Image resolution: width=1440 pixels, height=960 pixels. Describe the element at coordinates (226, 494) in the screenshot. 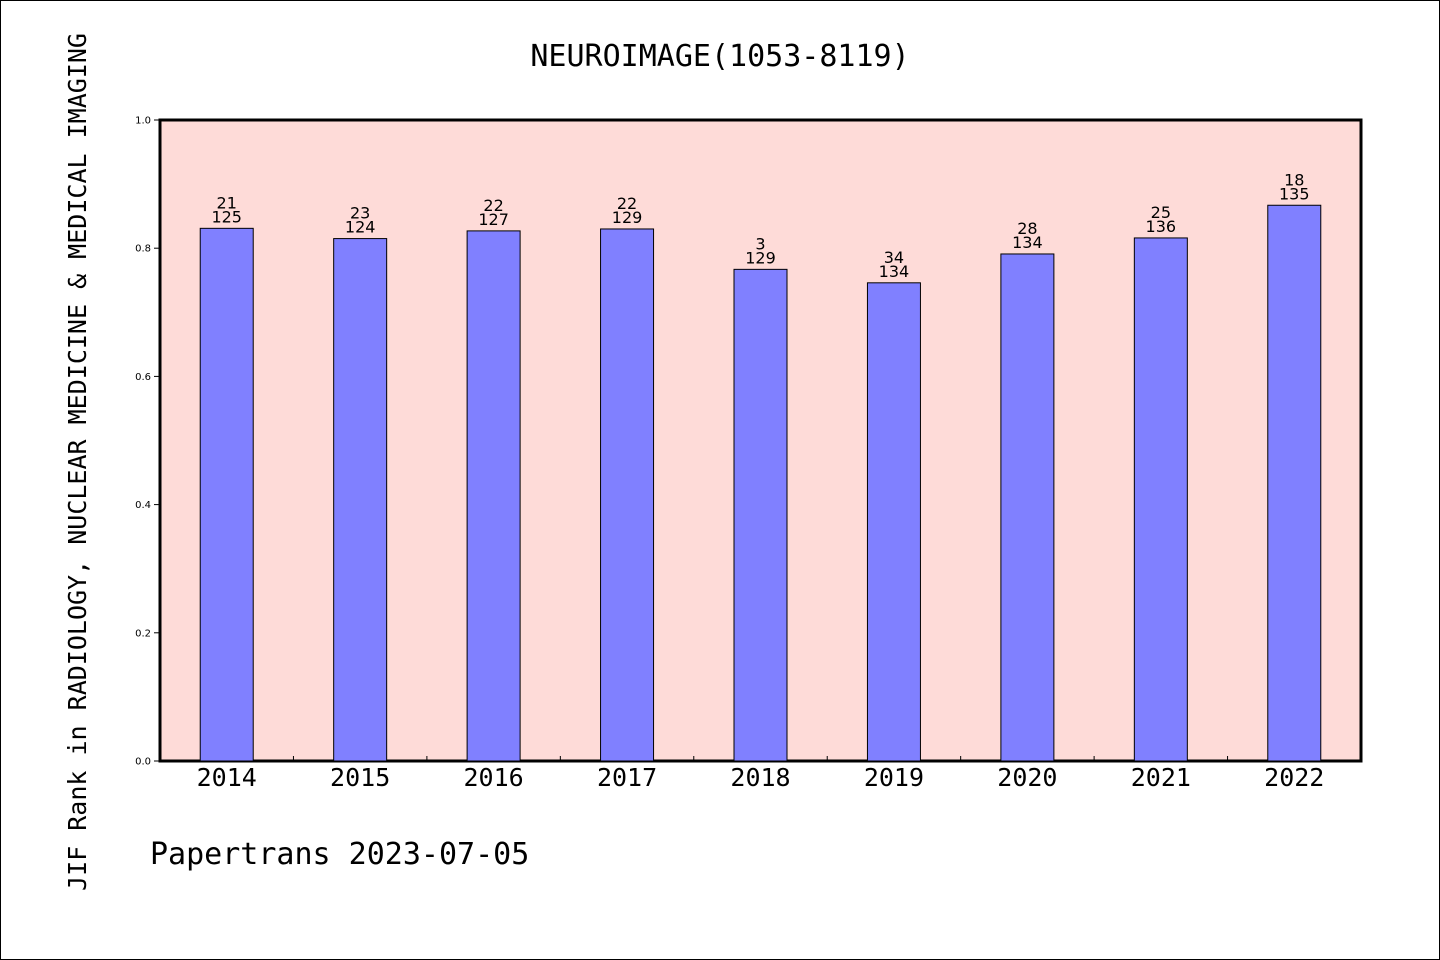

I see `bar-2014` at that location.